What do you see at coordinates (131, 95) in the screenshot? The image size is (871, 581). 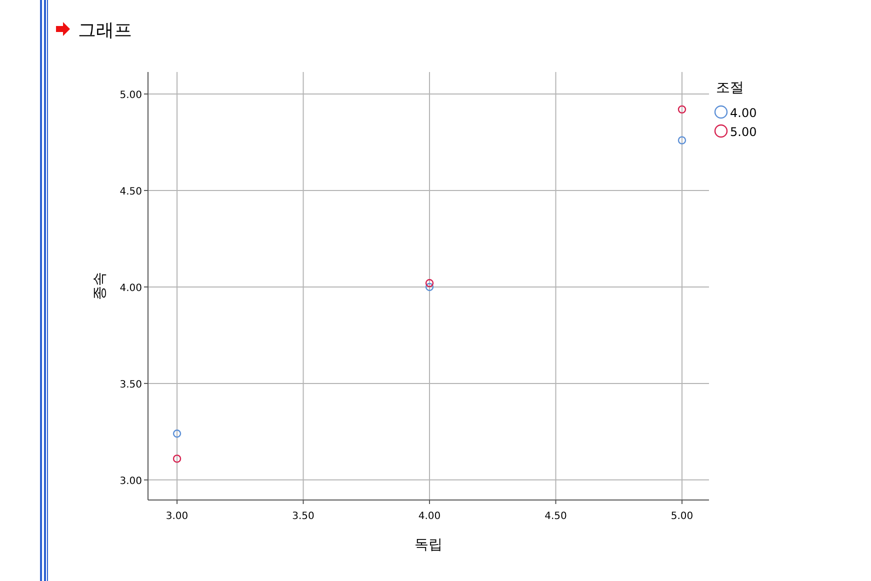 I see `y-tick-label: 5.00` at bounding box center [131, 95].